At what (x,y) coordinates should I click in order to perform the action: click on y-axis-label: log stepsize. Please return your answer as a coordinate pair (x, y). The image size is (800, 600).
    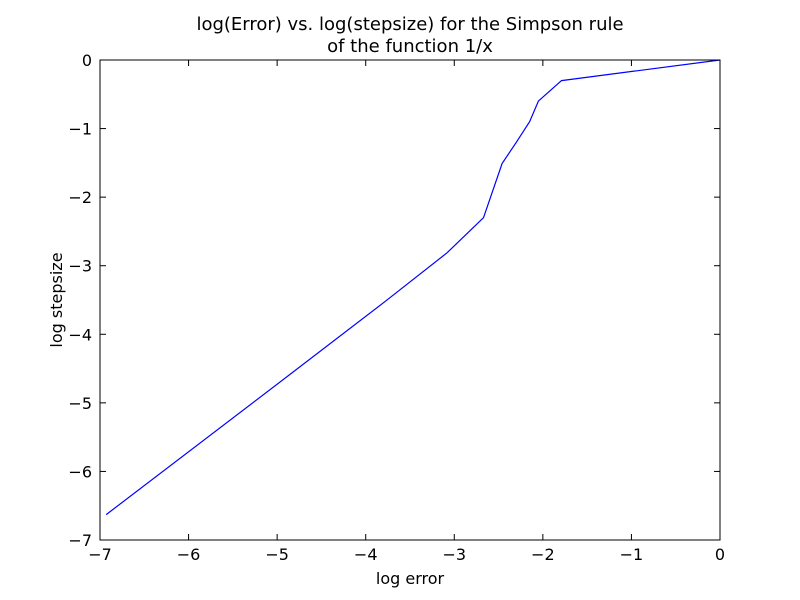
    Looking at the image, I should click on (56, 299).